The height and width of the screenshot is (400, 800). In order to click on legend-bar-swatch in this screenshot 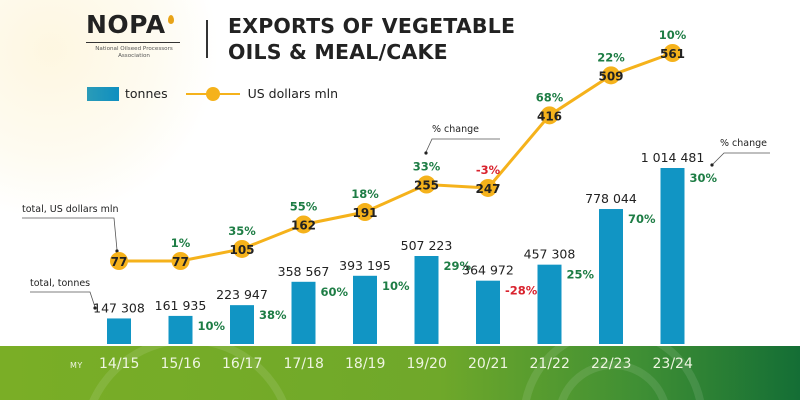, I will do `click(103, 93)`.